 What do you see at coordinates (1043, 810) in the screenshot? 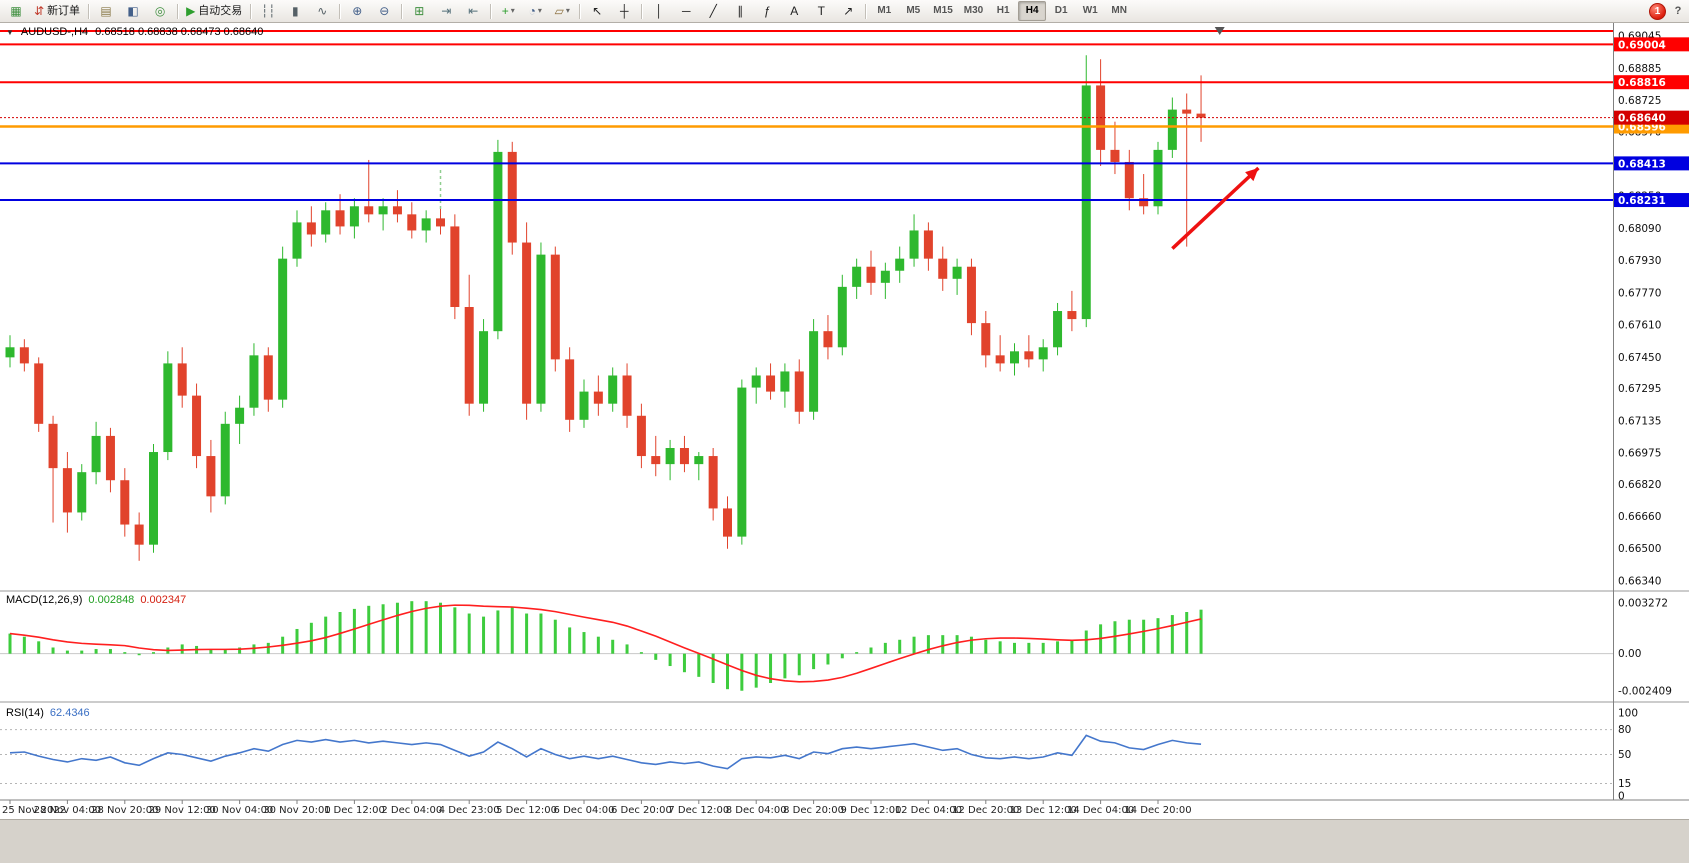
I see `svg-text: 13 Dec 12:00` at bounding box center [1043, 810].